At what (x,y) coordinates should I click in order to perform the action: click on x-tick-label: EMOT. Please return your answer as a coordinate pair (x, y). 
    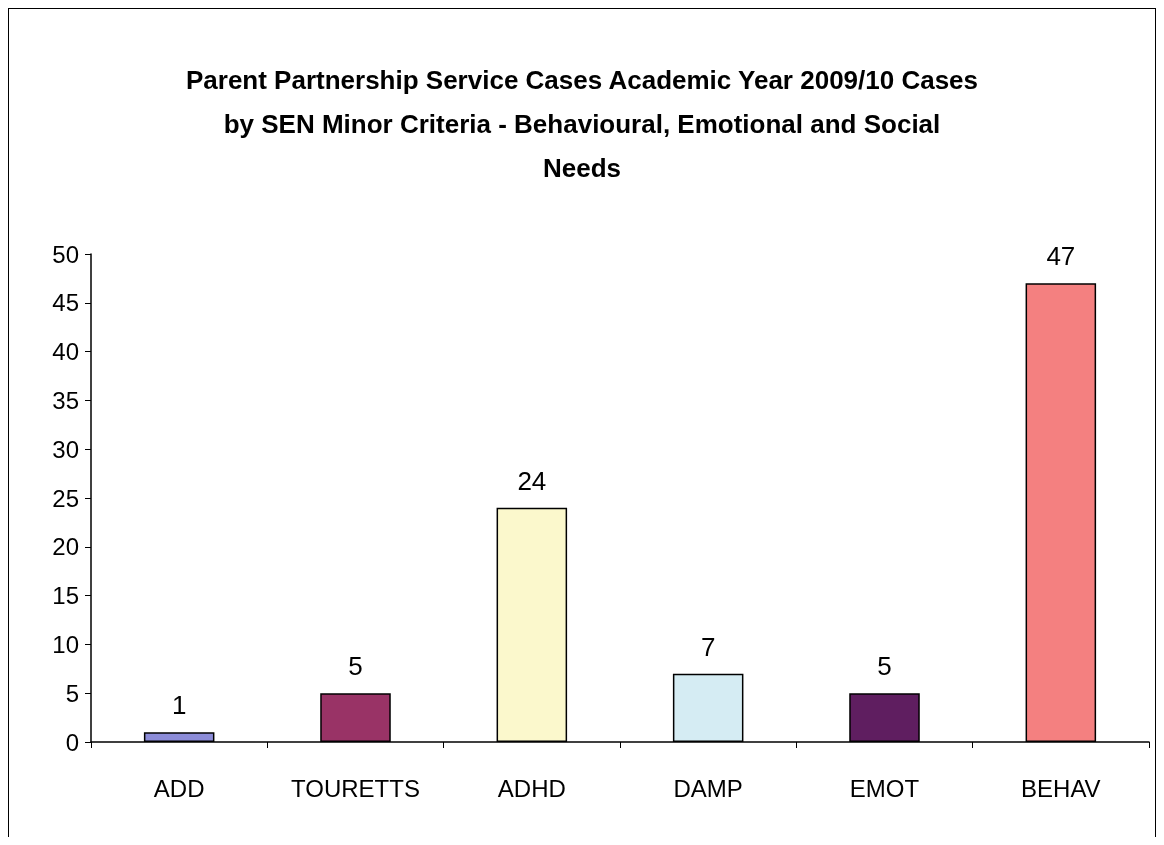
    Looking at the image, I should click on (884, 788).